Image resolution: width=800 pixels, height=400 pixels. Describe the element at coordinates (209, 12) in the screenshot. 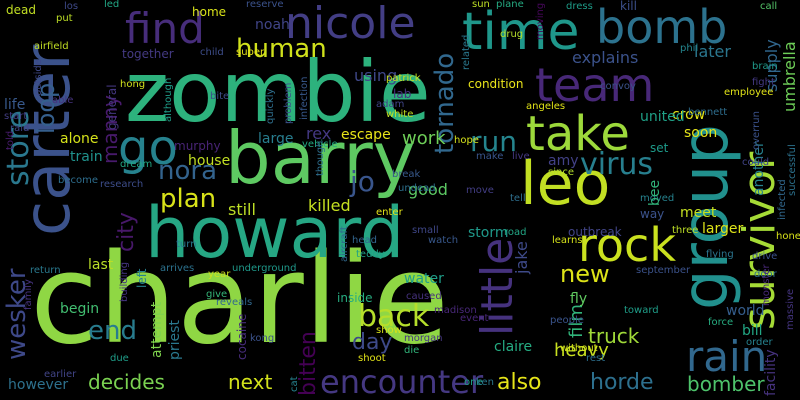

I see `word-home: home` at that location.